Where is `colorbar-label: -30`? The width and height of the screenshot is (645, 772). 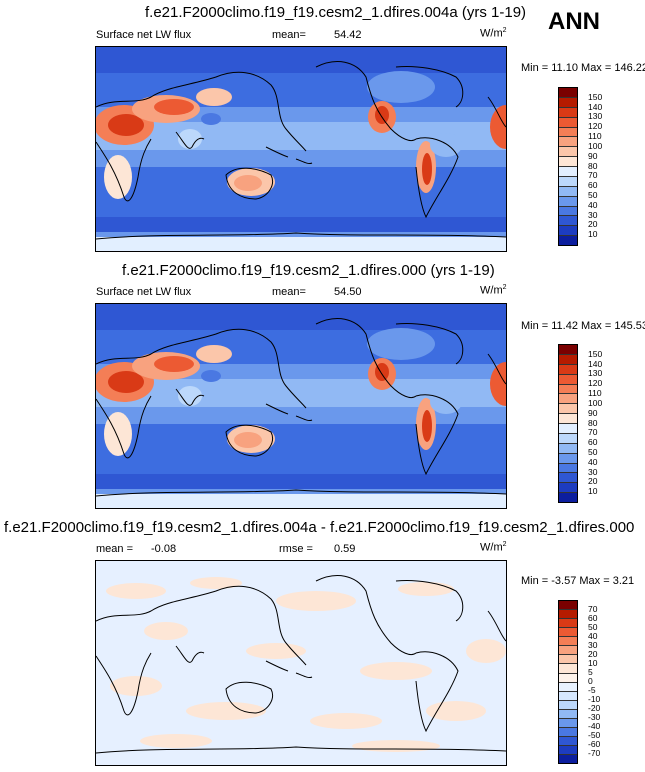
colorbar-label: -30 is located at coordinates (594, 717).